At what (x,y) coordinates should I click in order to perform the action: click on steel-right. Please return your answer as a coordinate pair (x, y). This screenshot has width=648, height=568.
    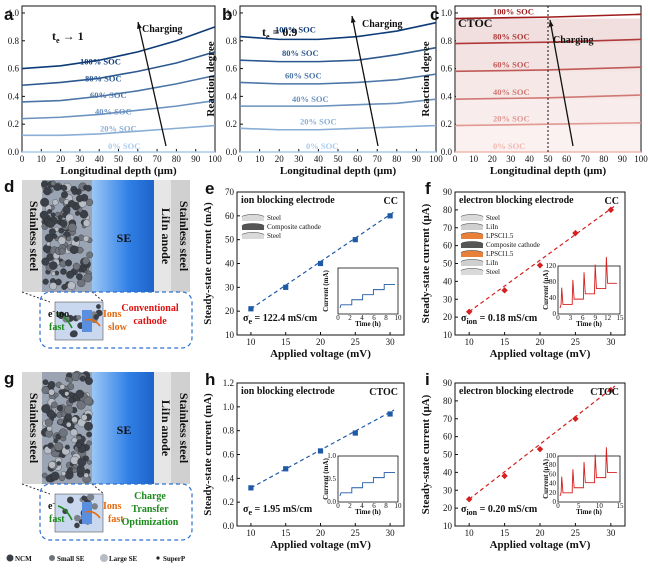
    Looking at the image, I should click on (180, 428).